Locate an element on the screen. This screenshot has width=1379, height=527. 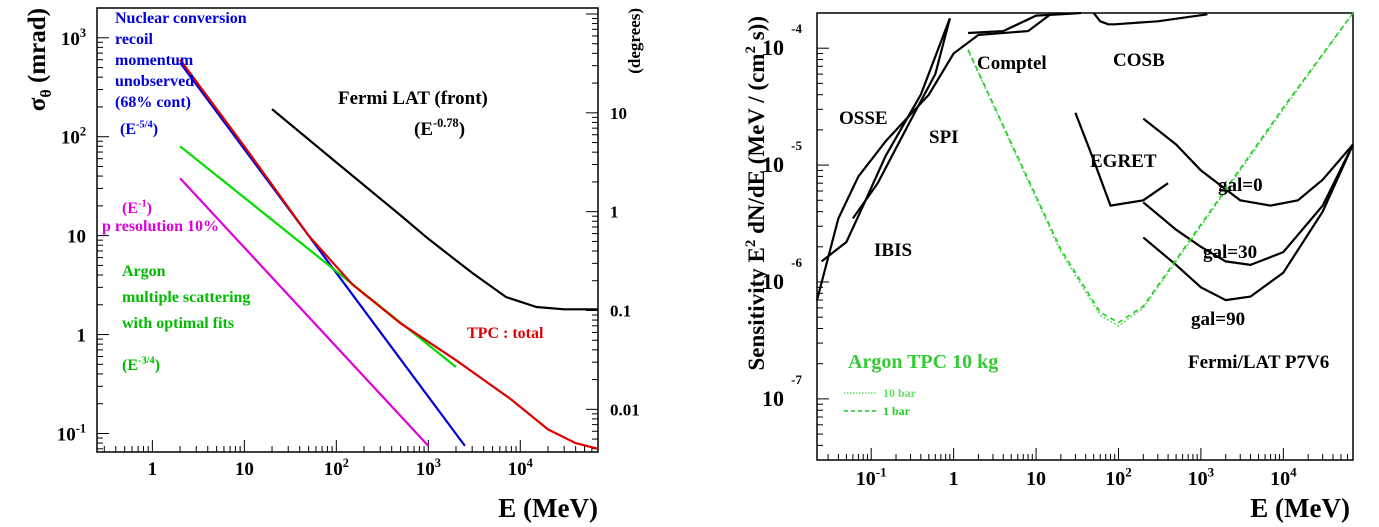
annotation-tpc-total: TPC : total is located at coordinates (505, 333).